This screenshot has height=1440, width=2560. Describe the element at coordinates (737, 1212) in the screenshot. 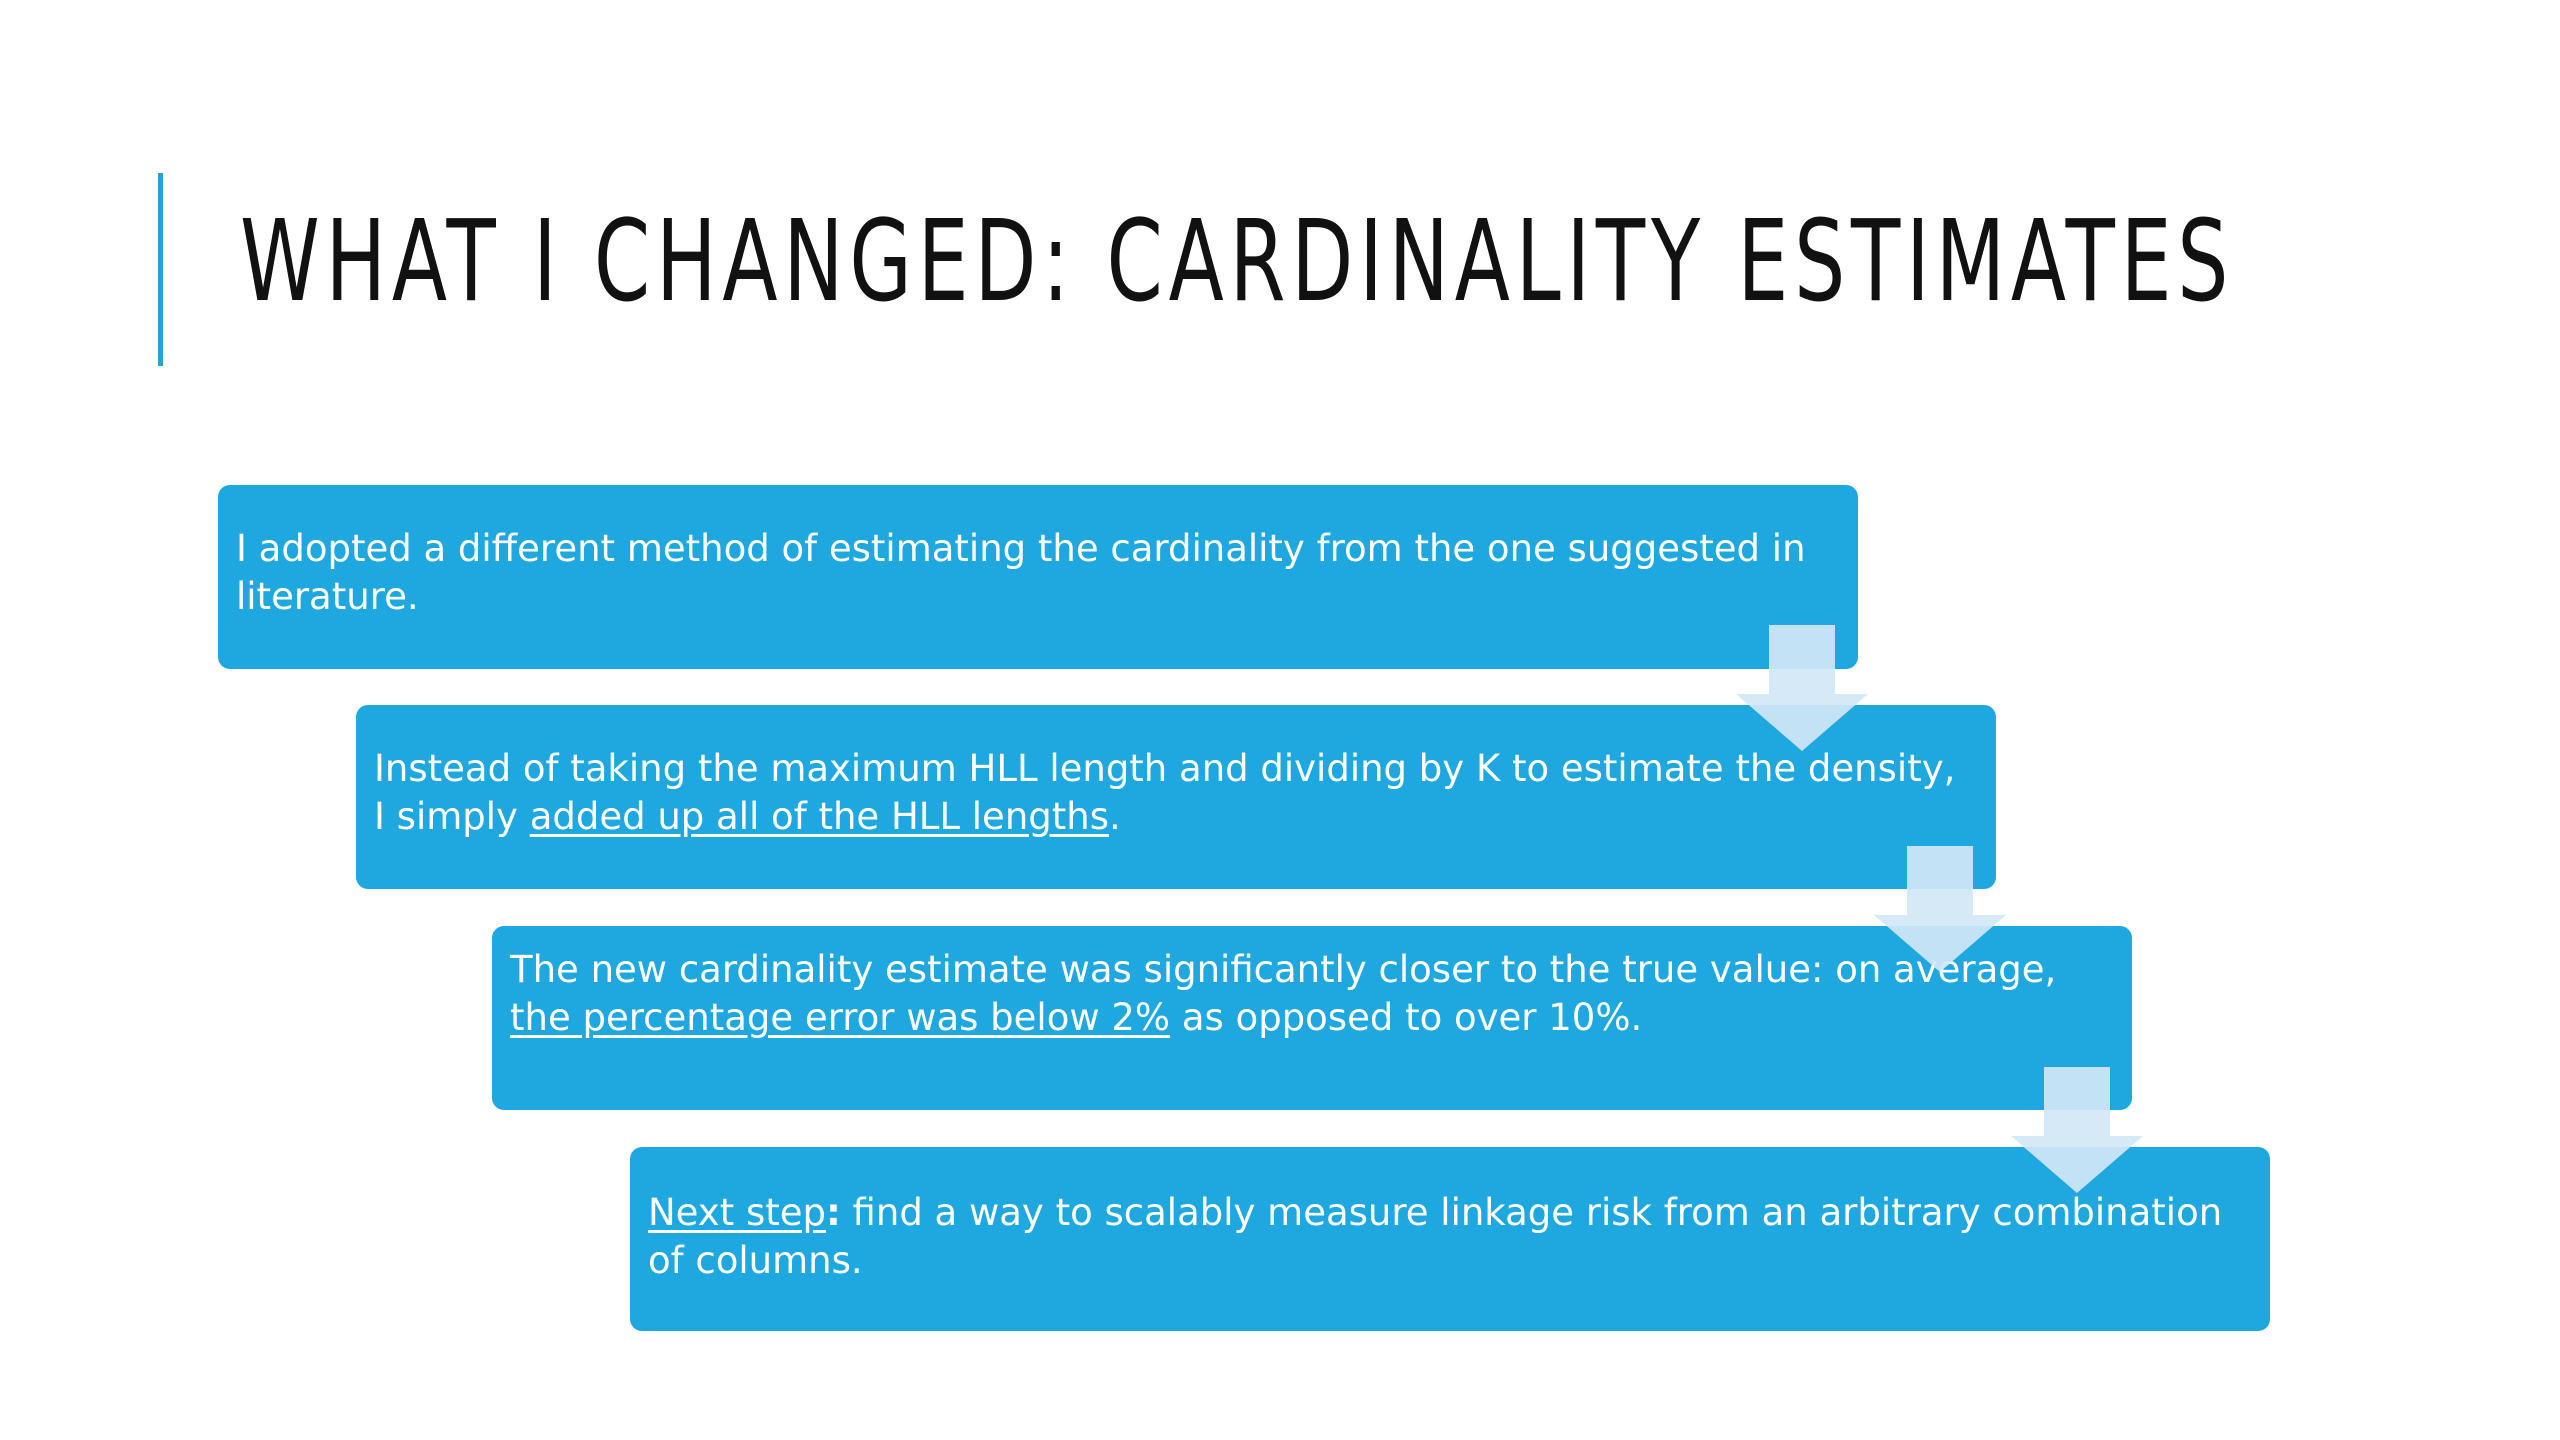

I see `next-step-label: Next step` at that location.